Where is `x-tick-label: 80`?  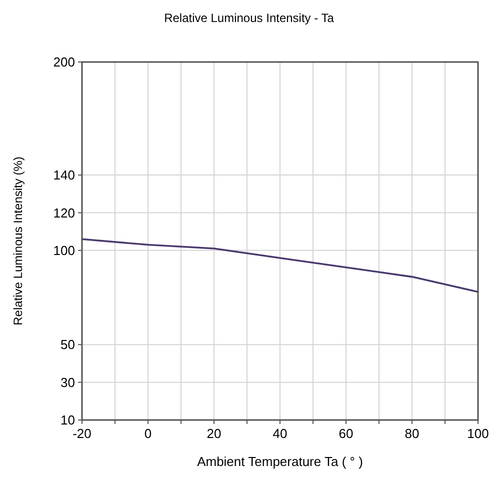
x-tick-label: 80 is located at coordinates (412, 433).